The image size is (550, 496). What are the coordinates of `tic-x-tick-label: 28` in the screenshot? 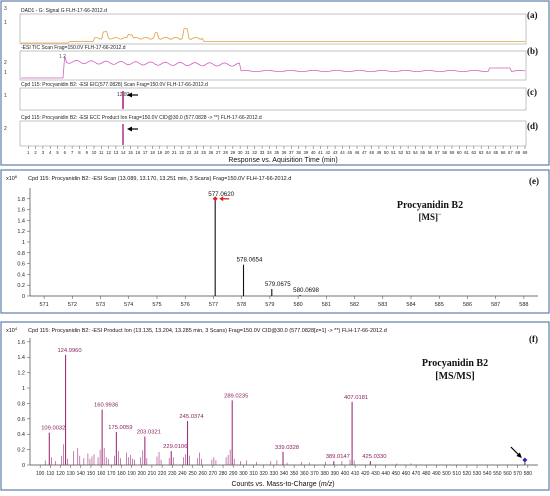 It's located at (225, 152).